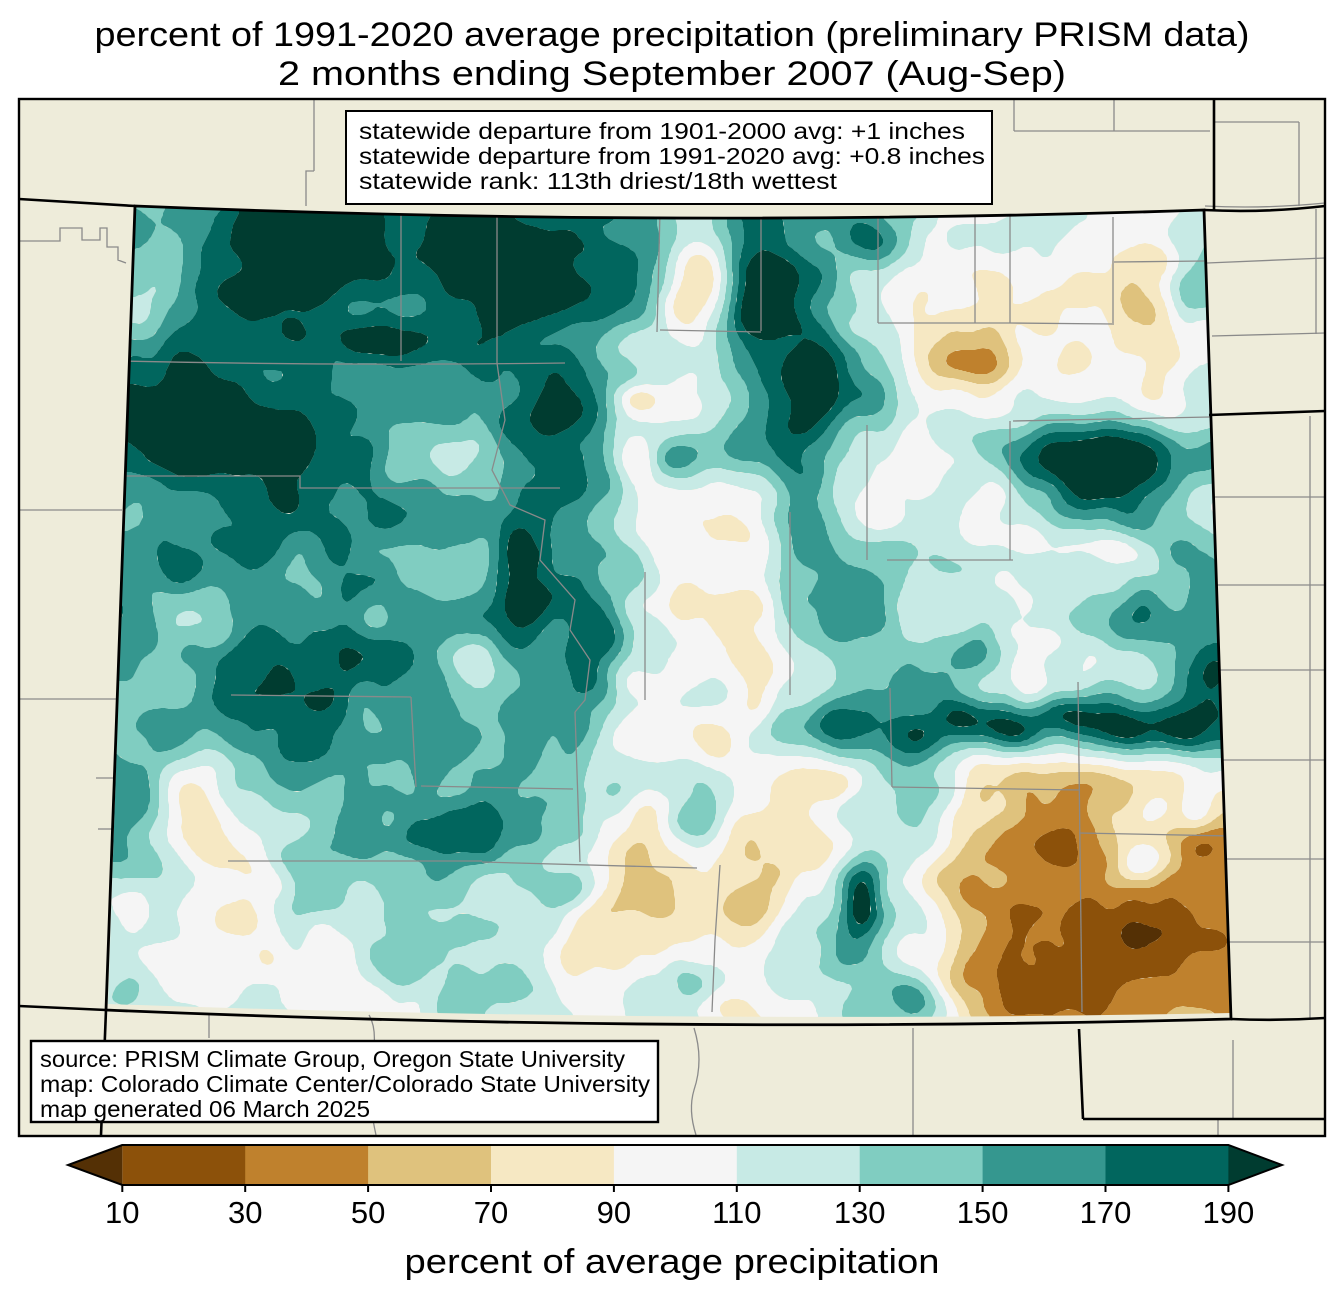 The width and height of the screenshot is (1344, 1299). I want to click on svg-text: 130, so click(860, 1212).